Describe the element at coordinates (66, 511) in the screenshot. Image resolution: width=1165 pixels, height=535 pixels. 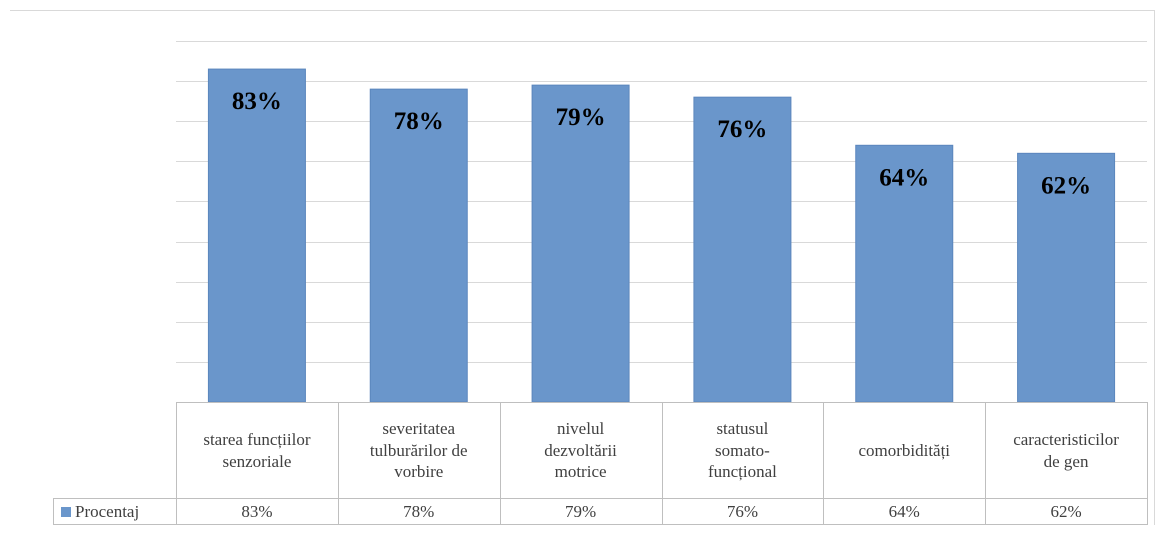
I see `legend-swatch` at that location.